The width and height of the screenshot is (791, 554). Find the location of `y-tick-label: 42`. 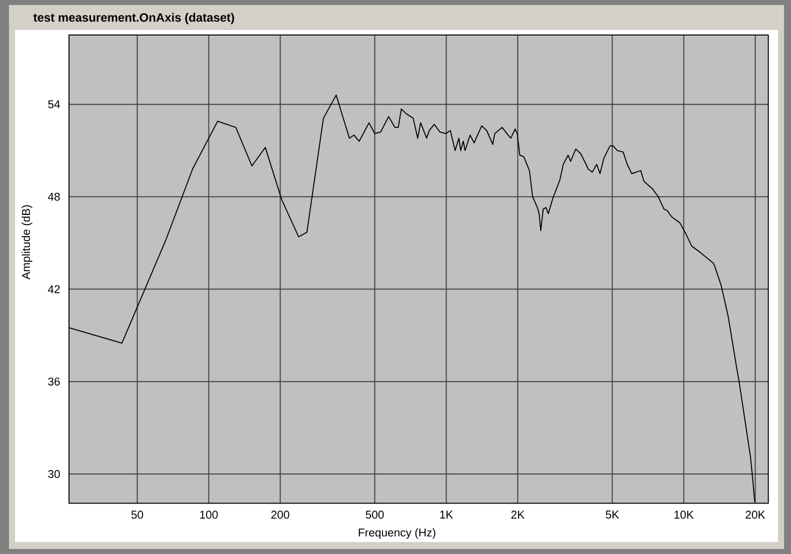

y-tick-label: 42 is located at coordinates (54, 289).